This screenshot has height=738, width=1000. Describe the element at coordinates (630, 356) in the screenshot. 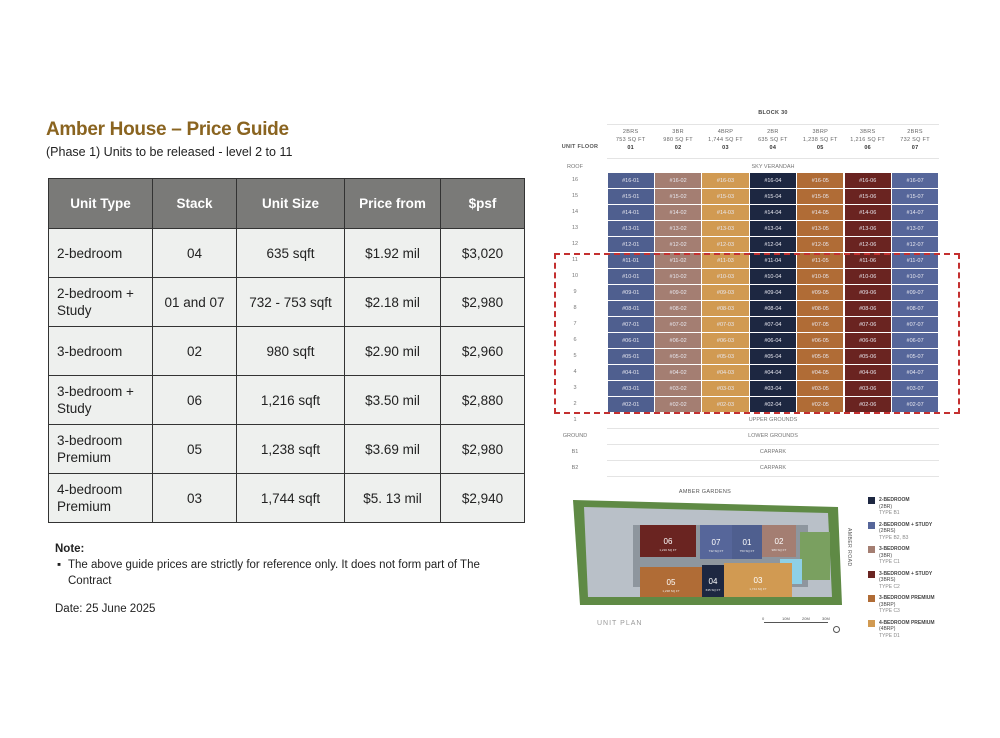

I see `unit-cell: #05-01` at that location.